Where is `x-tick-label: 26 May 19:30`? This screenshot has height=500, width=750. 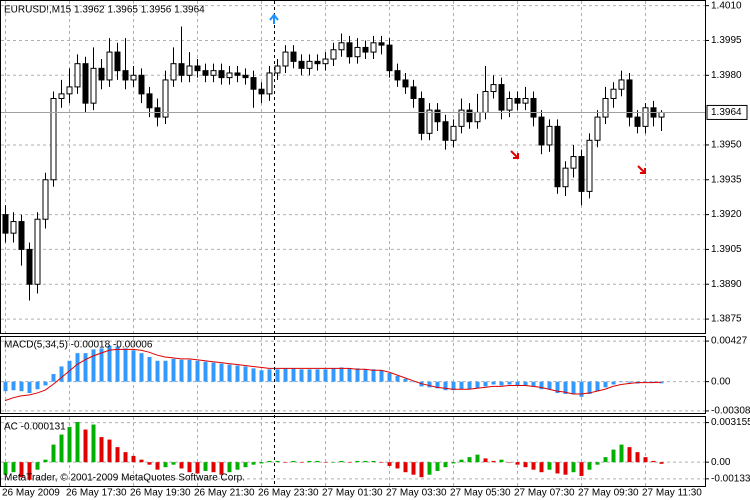
x-tick-label: 26 May 19:30 is located at coordinates (160, 493).